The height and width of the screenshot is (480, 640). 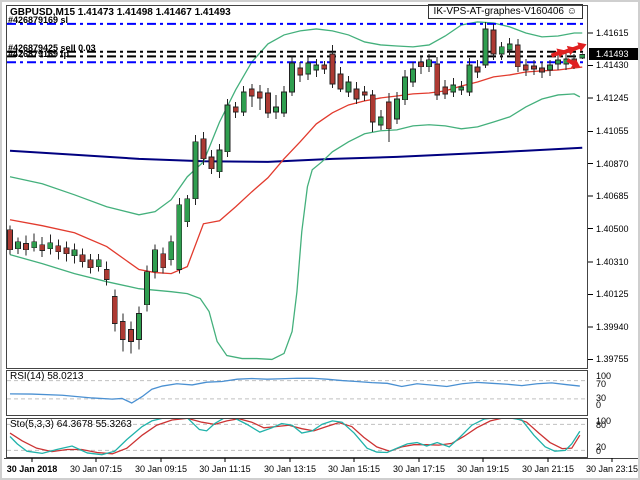 I want to click on order-sl-label: #426879169 sl, so click(x=38, y=20).